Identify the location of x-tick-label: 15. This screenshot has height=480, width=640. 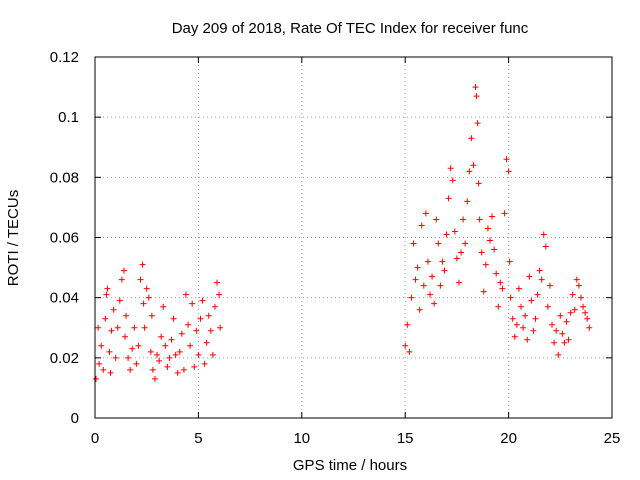
(405, 438).